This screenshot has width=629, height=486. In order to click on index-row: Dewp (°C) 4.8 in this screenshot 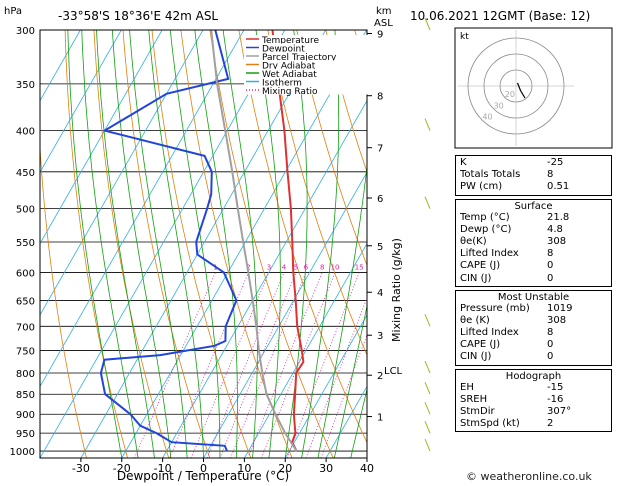, I will do `click(511, 229)`.